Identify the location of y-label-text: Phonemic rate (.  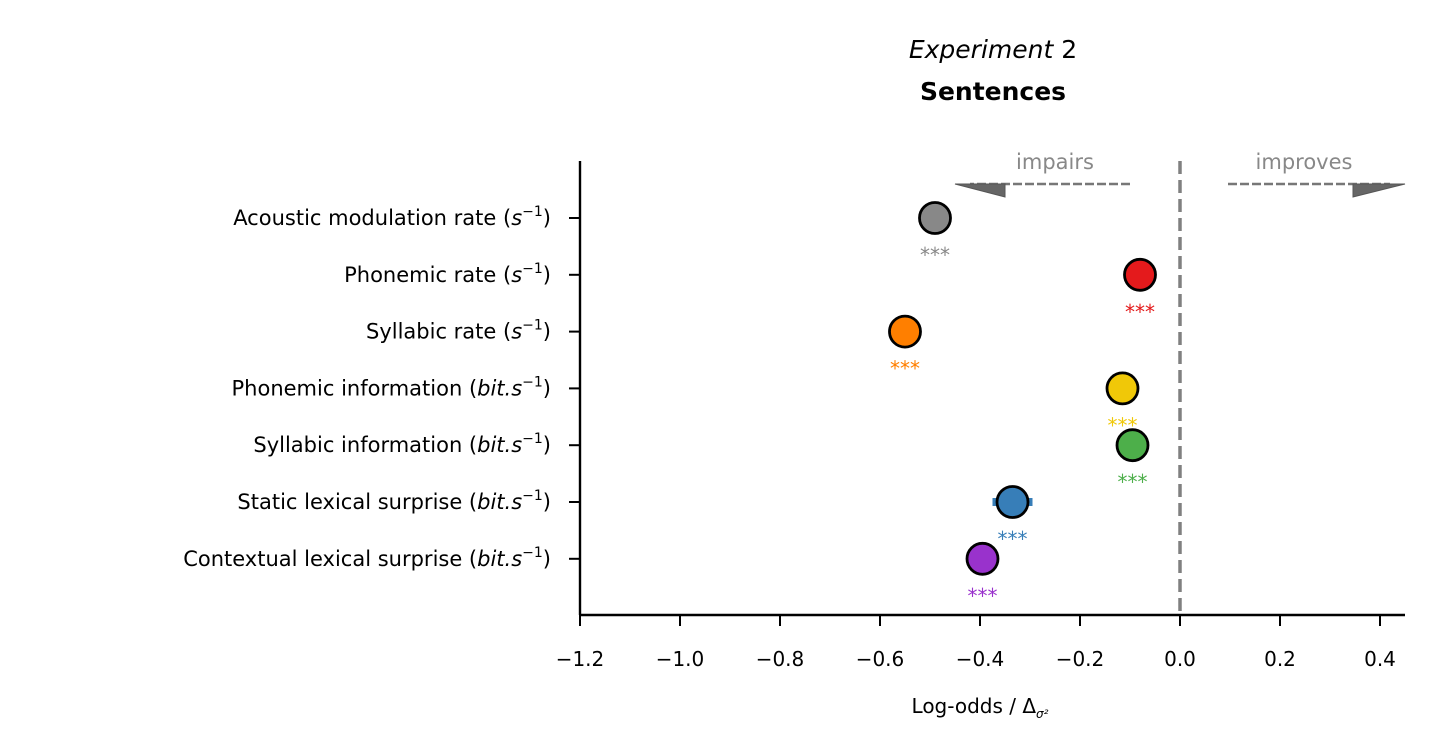
(427, 275).